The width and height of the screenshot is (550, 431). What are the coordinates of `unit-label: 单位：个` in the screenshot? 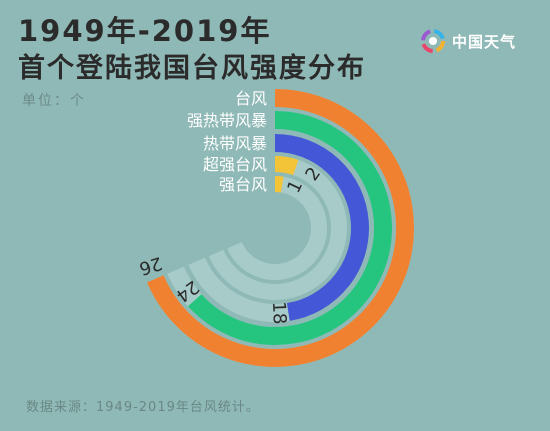 It's located at (54, 101).